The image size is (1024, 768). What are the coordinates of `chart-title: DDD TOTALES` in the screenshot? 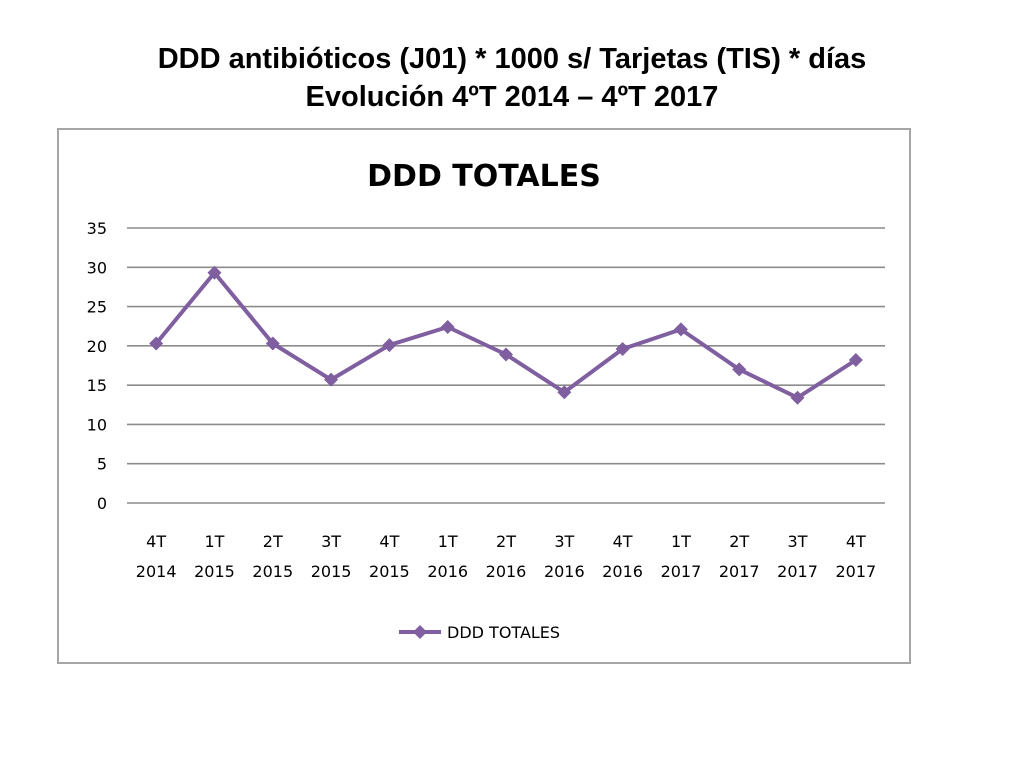 It's located at (484, 176).